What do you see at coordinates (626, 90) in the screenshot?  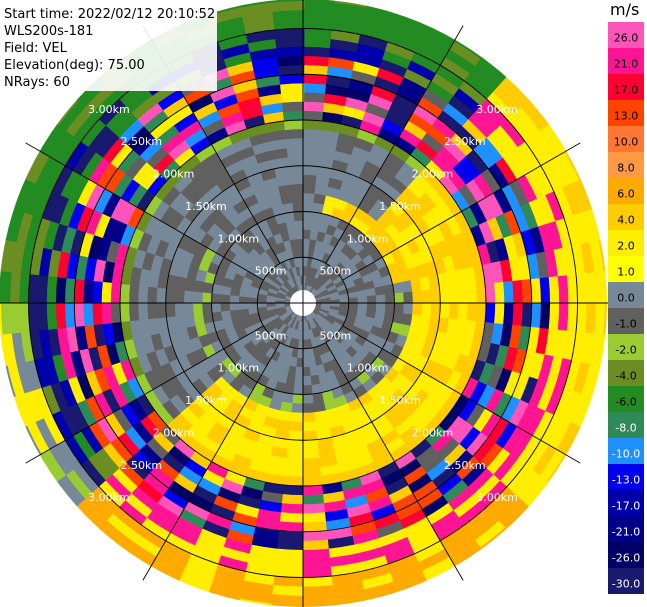 I see `colorbar-tick-label: 17.0` at bounding box center [626, 90].